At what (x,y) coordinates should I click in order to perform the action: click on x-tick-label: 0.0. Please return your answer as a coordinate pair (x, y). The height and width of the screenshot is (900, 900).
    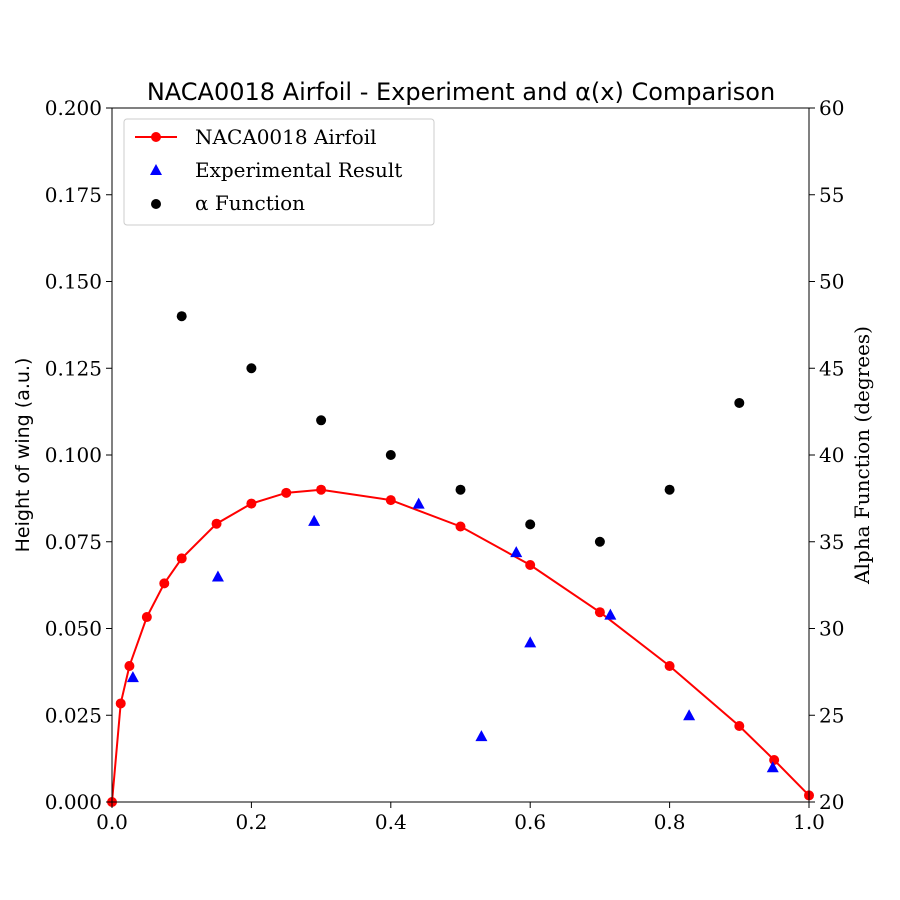
    Looking at the image, I should click on (112, 822).